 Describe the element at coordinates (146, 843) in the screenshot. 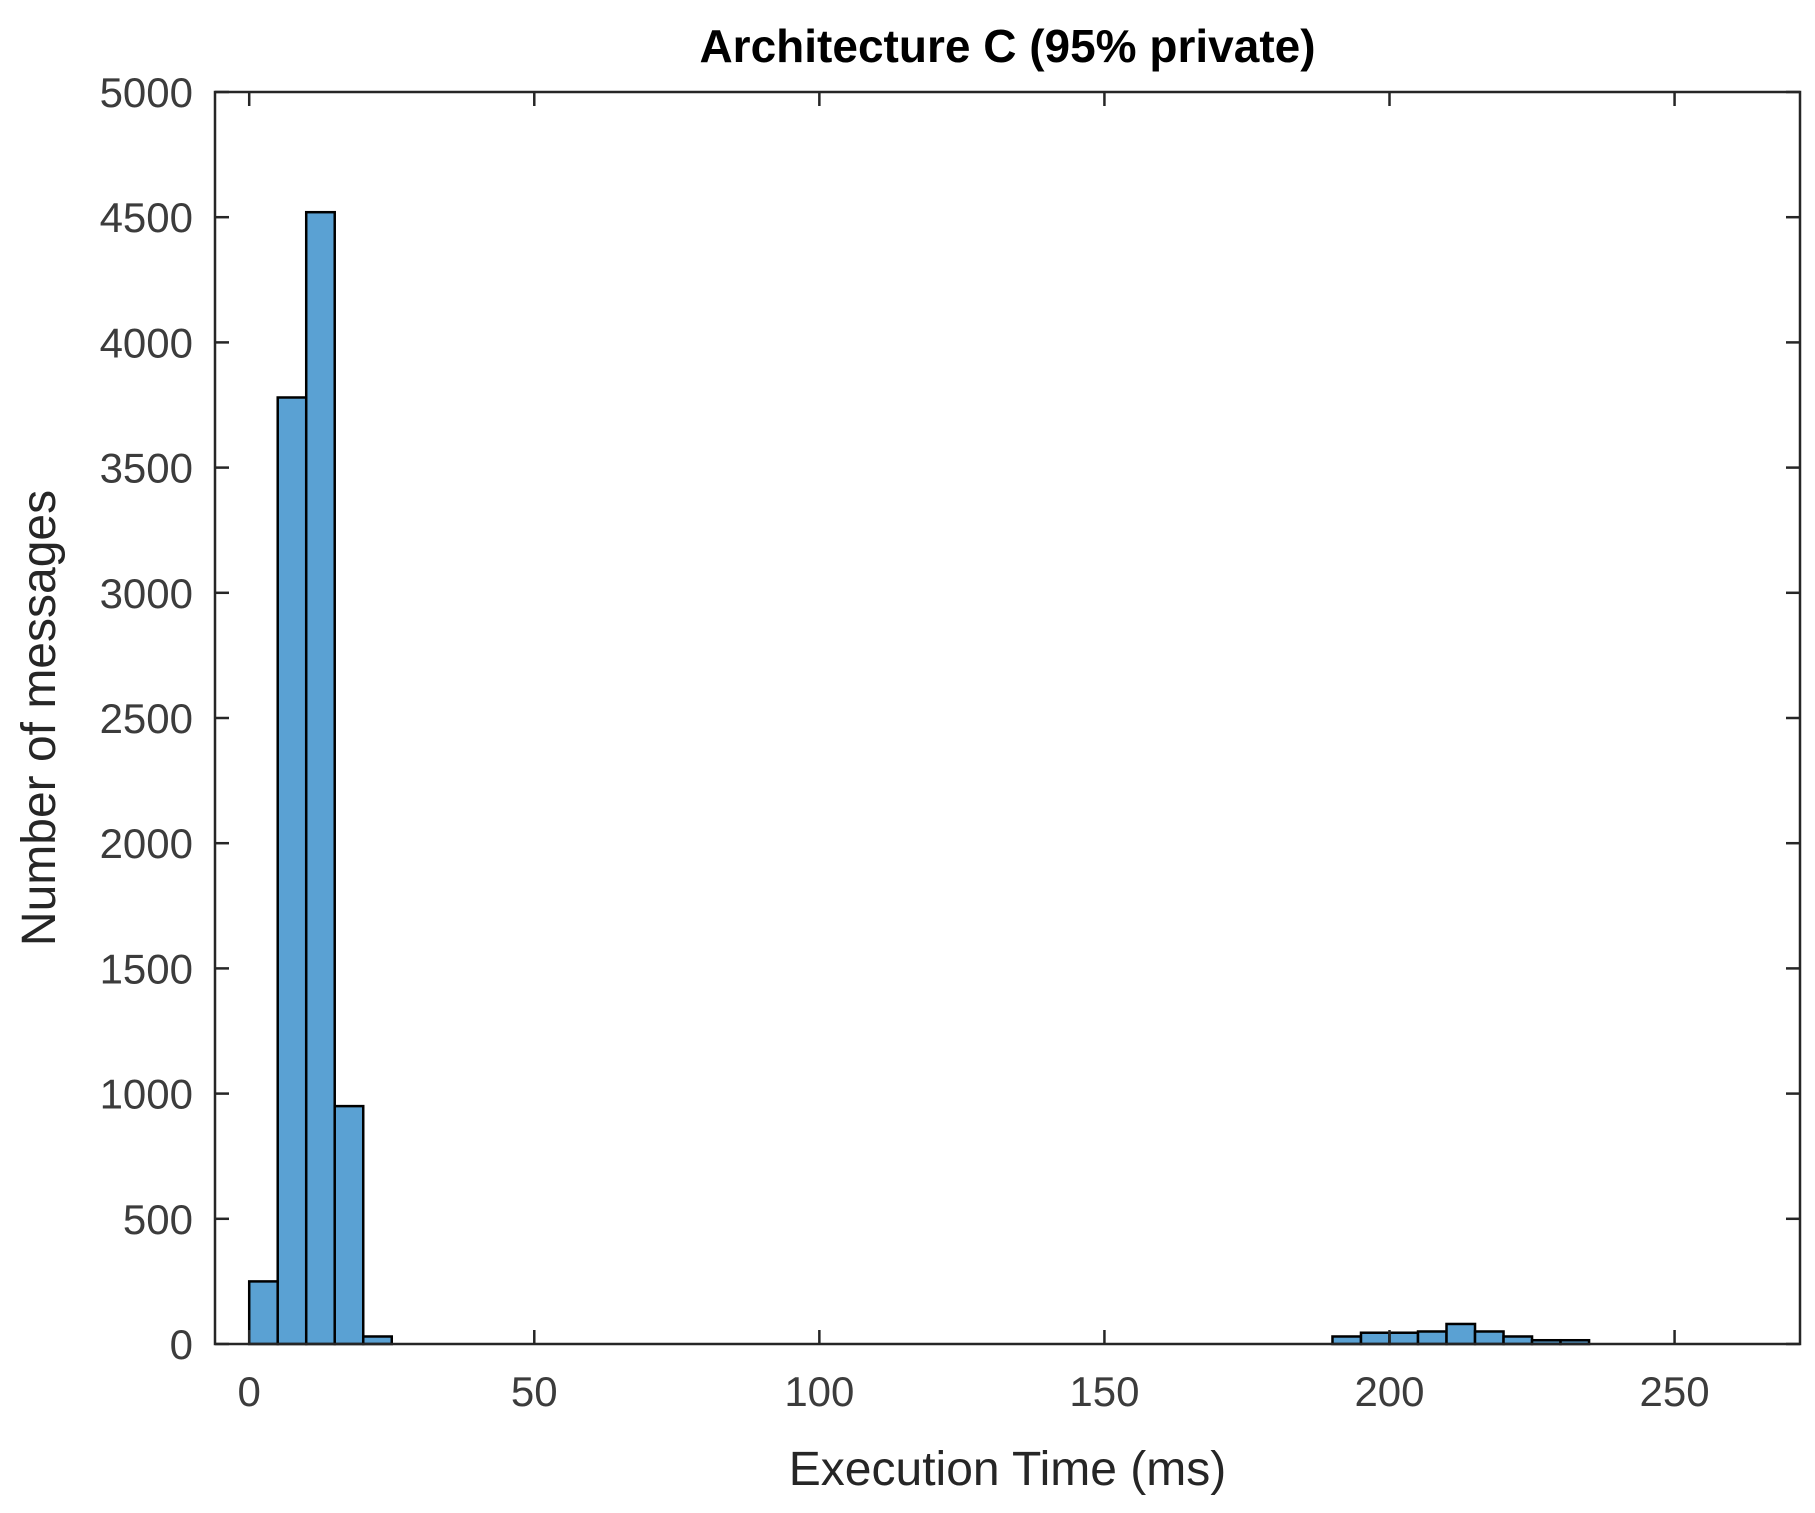

I see `y-tick-label: 2000` at that location.